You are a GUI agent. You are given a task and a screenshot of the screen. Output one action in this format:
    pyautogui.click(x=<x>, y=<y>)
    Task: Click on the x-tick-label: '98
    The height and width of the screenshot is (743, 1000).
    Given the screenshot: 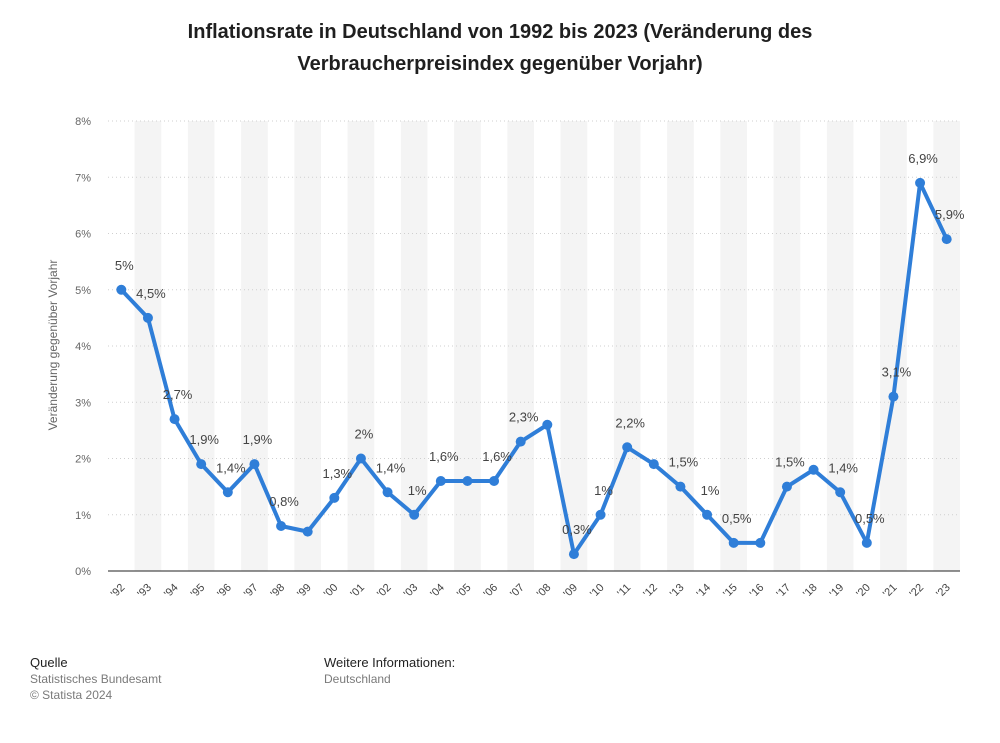 What is the action you would take?
    pyautogui.click(x=278, y=591)
    